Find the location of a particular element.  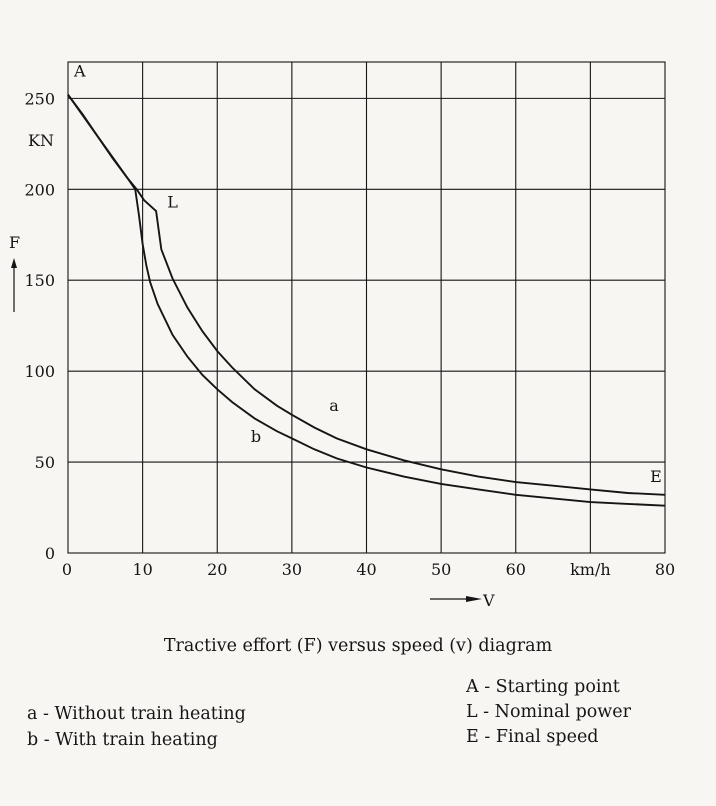

annotation-l: L is located at coordinates (172, 201).